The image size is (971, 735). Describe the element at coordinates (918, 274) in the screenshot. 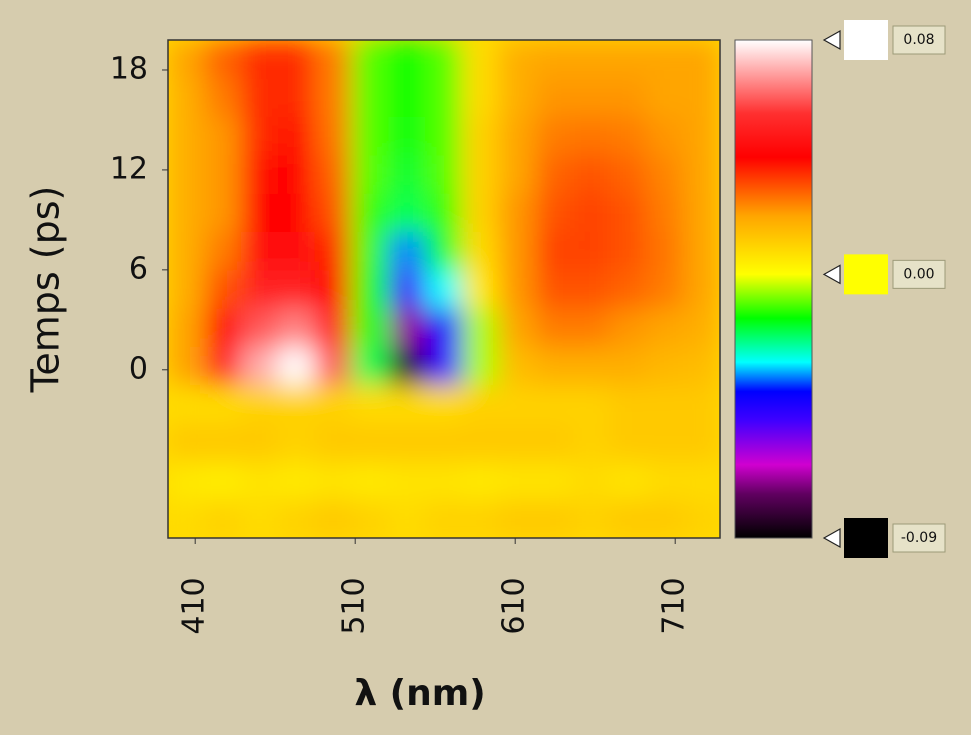

I see `colorbar-label: 0.00` at that location.